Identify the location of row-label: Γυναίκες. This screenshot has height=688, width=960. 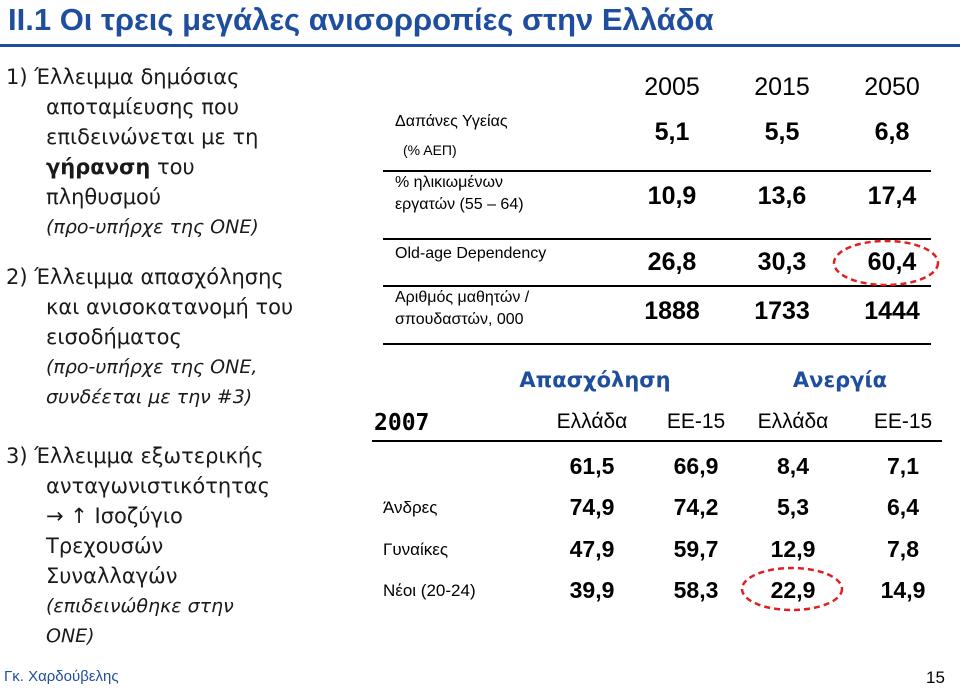
(416, 549).